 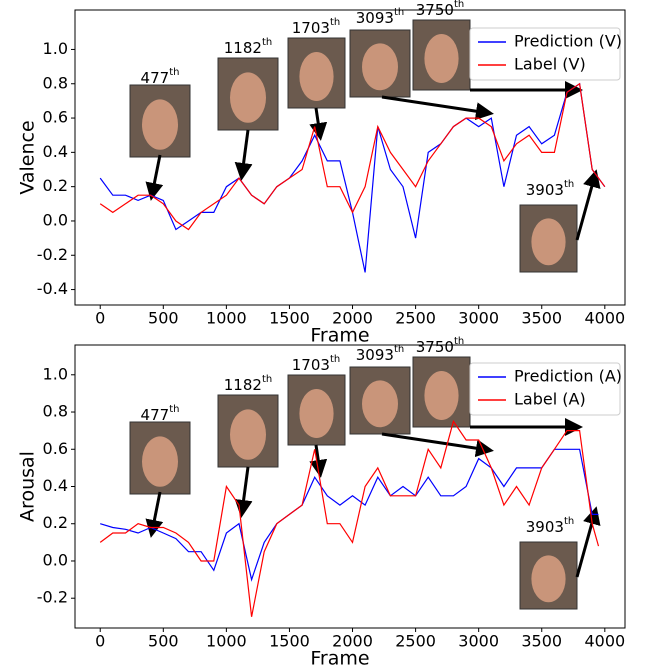 What do you see at coordinates (550, 64) in the screenshot?
I see `legend-label: Label (V)` at bounding box center [550, 64].